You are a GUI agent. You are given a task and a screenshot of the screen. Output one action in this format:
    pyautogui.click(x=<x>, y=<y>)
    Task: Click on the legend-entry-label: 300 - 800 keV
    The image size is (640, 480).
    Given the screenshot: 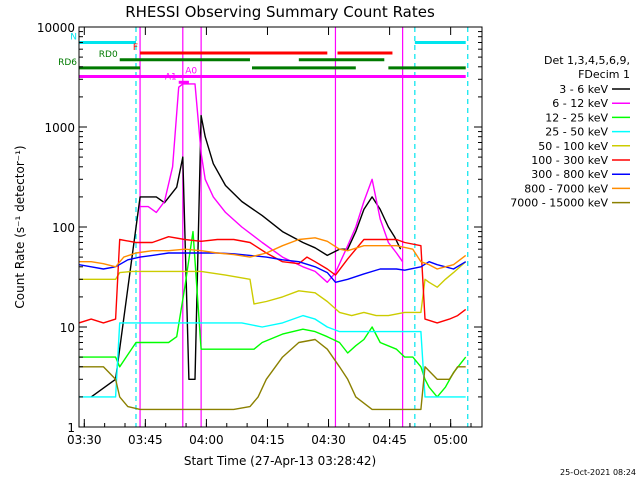 What is the action you would take?
    pyautogui.click(x=569, y=174)
    